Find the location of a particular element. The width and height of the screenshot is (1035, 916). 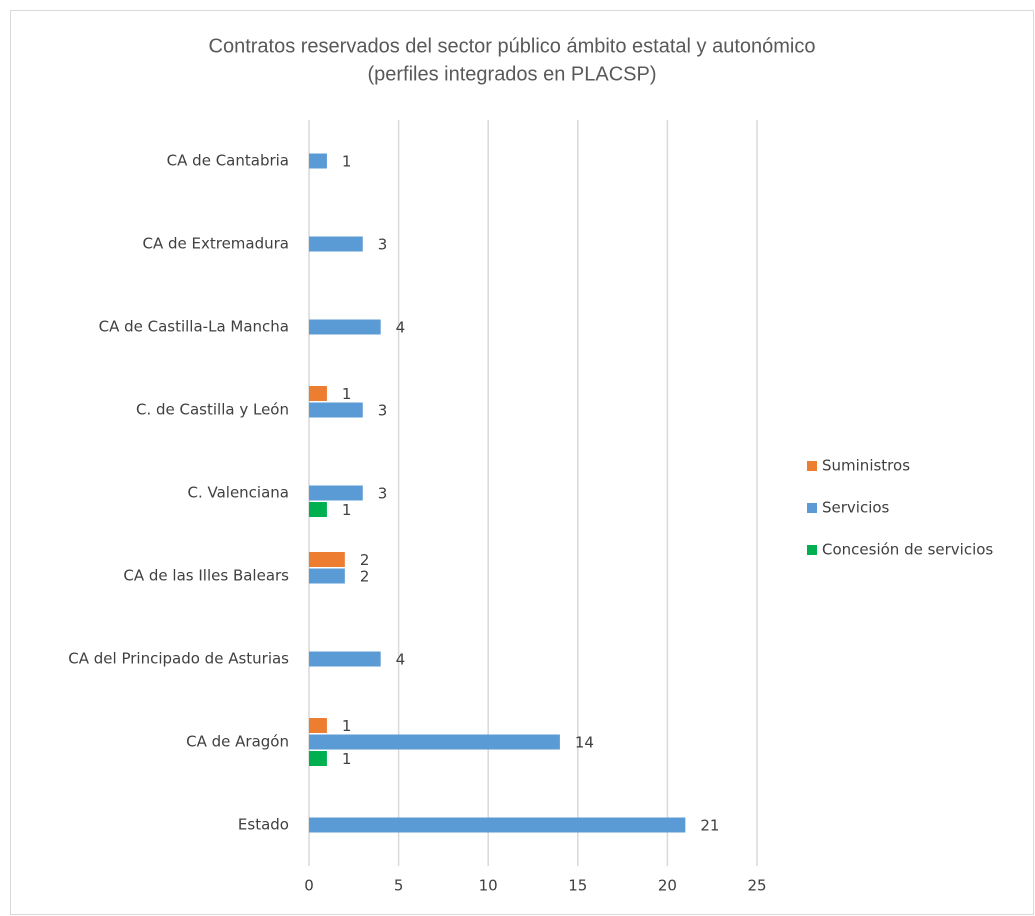

y-tick-label: Estado is located at coordinates (263, 825).